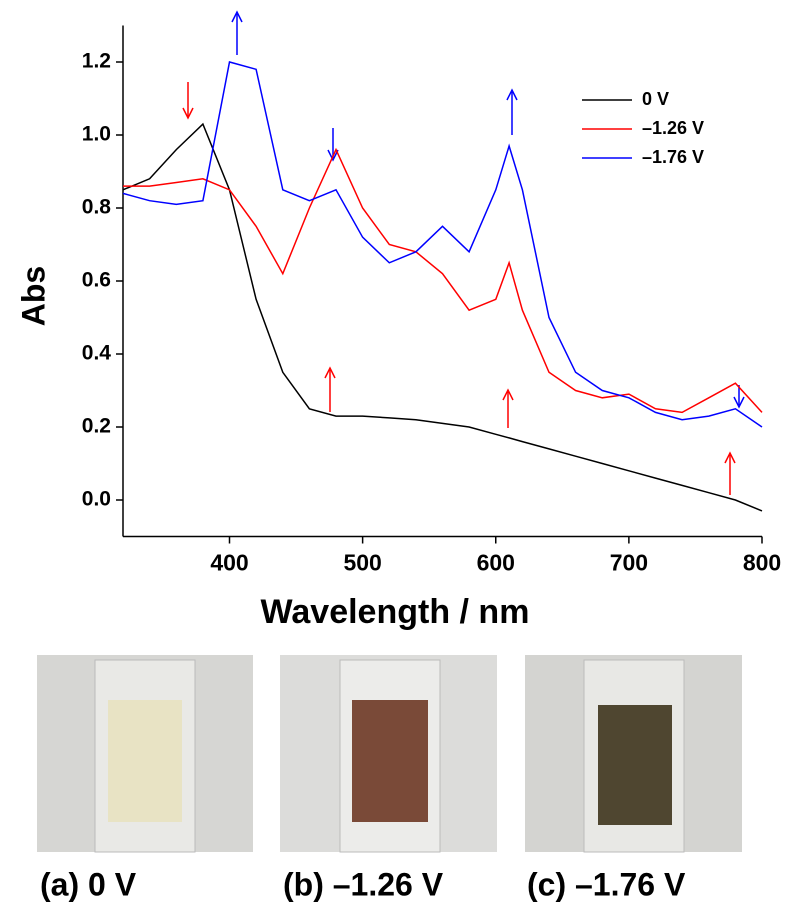 The image size is (800, 922). I want to click on y-tick-label: 0.0, so click(96, 499).